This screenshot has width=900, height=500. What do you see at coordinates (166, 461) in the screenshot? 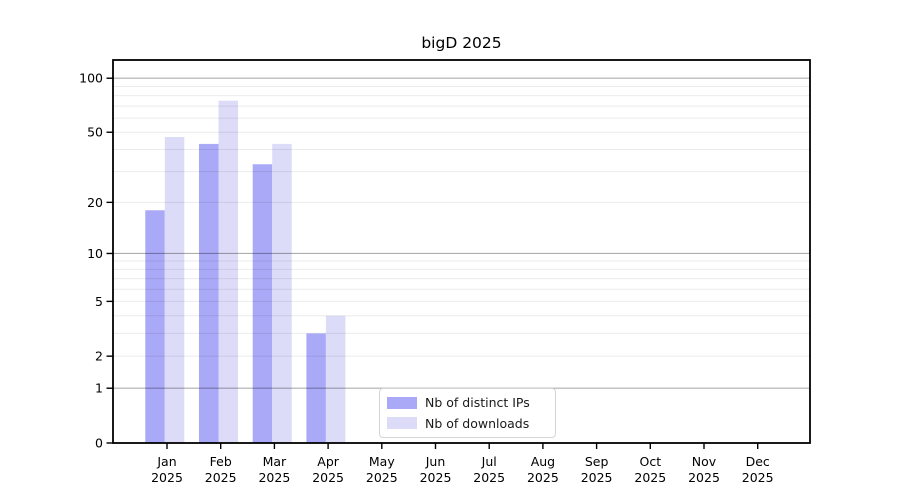
I see `x-tick-label-month: Jan` at bounding box center [166, 461].